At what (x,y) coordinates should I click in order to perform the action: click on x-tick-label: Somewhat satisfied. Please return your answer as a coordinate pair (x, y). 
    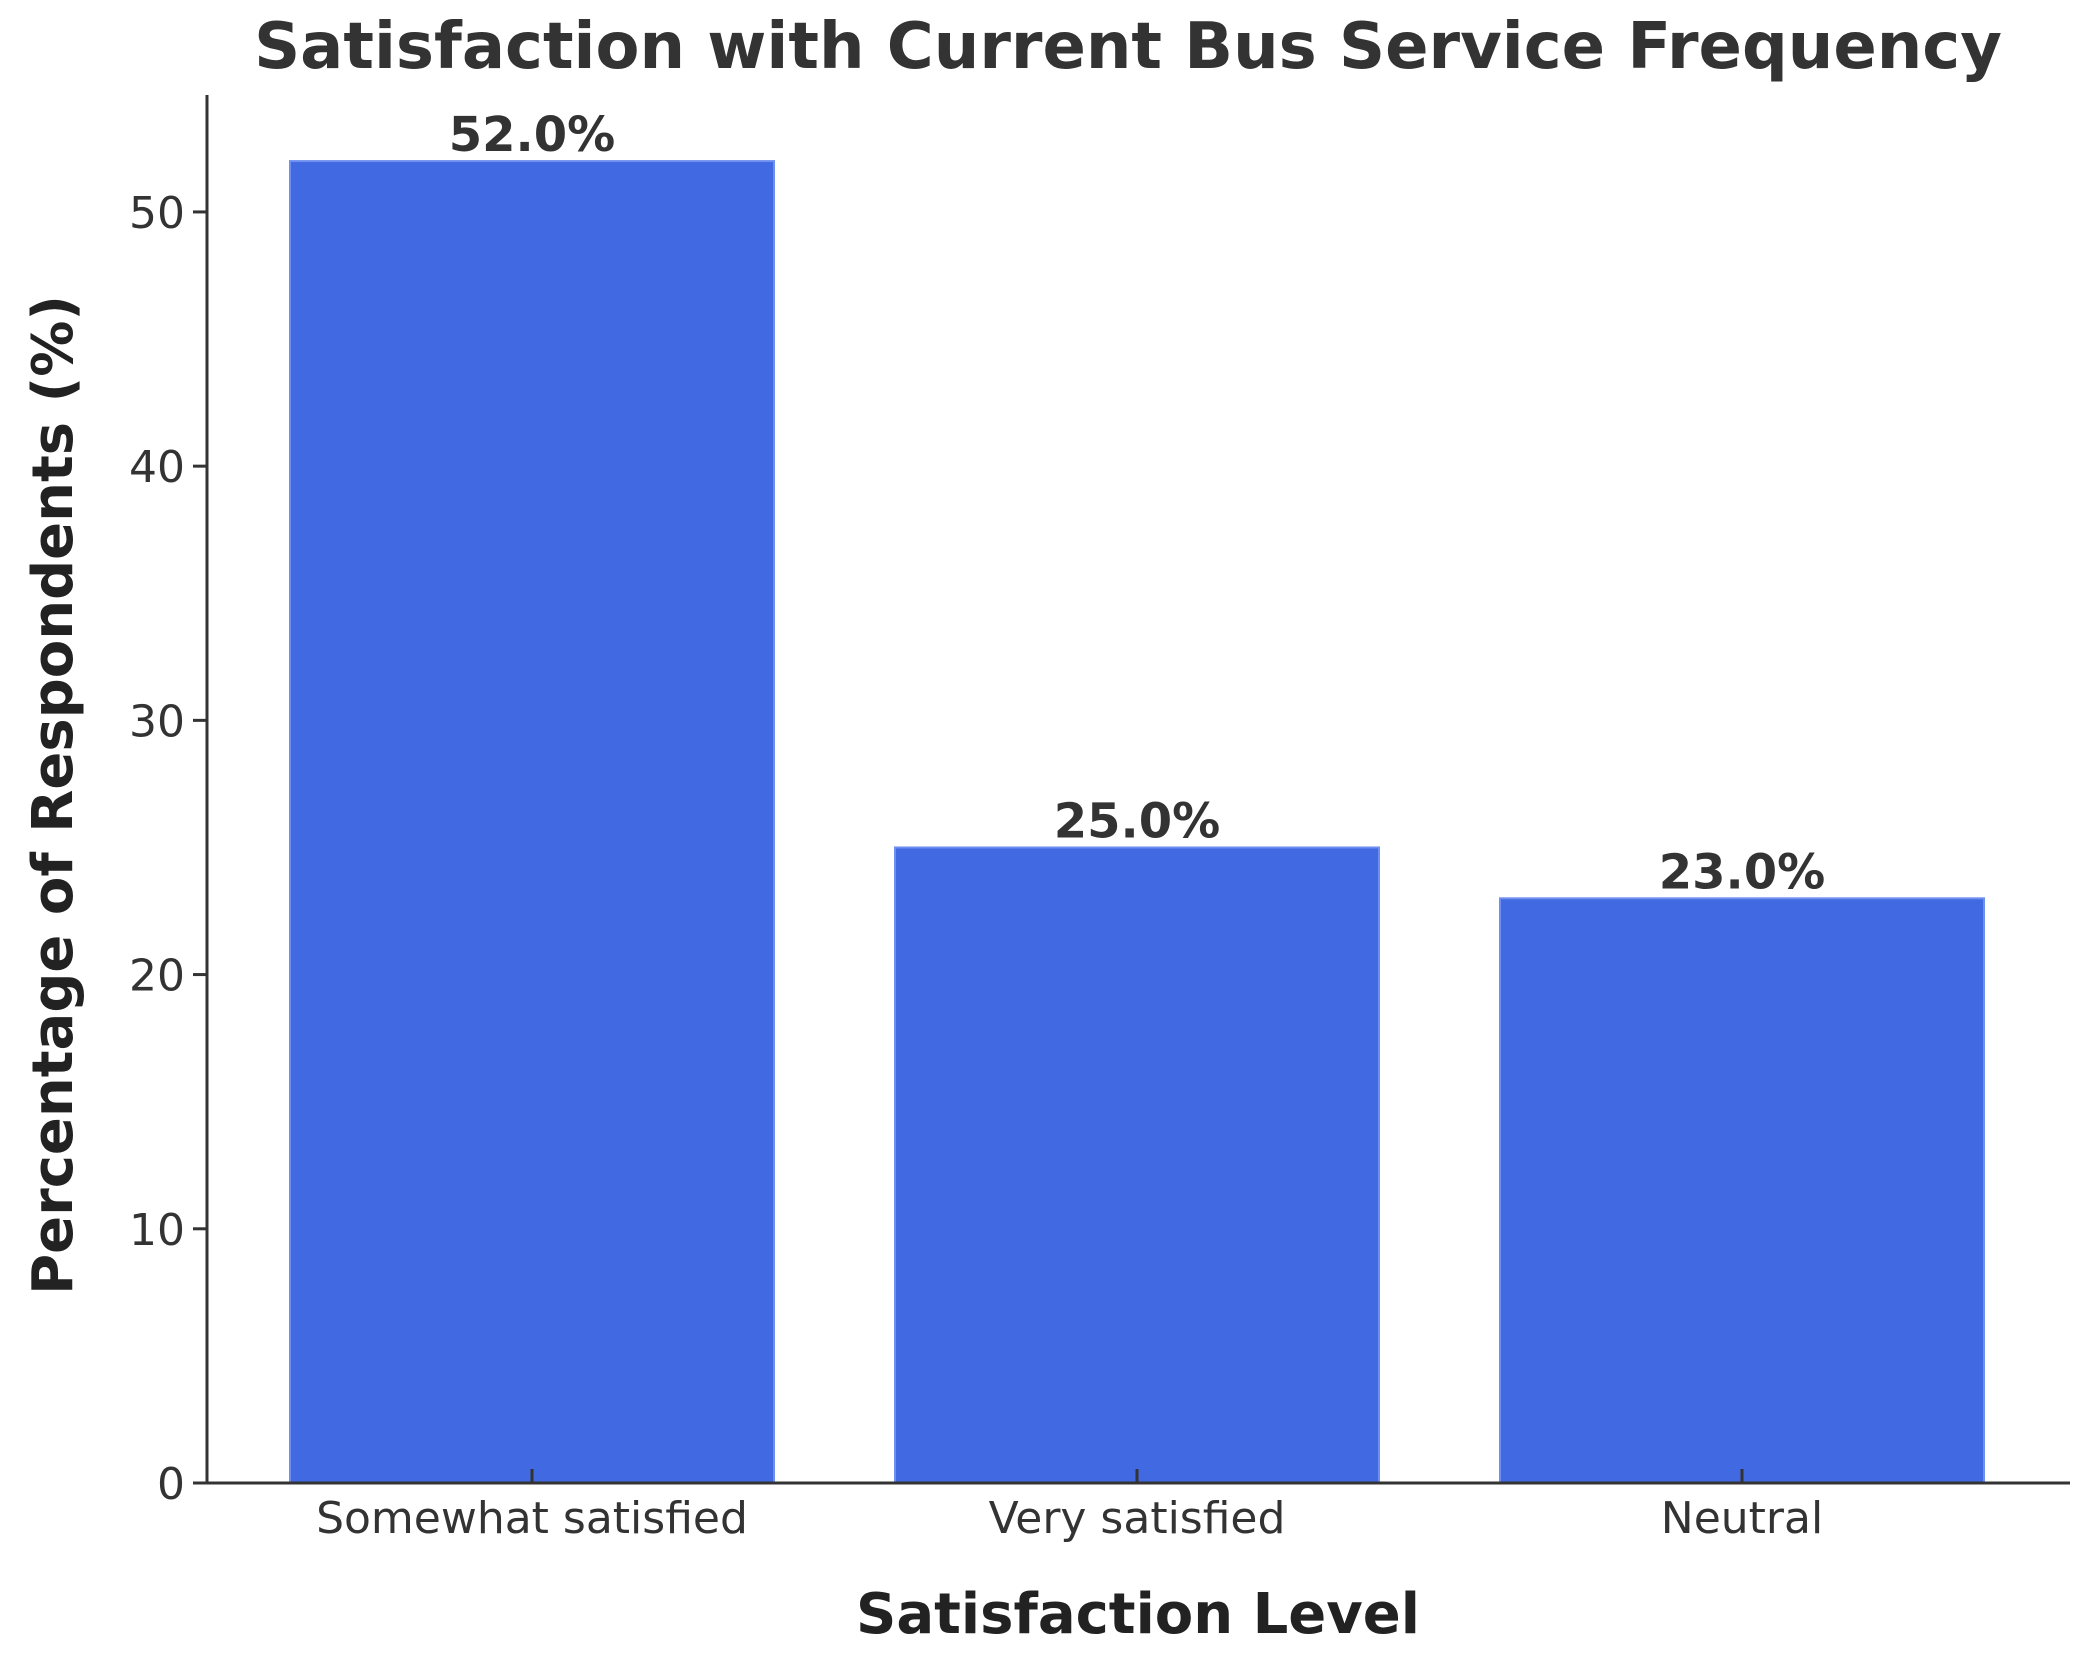
    Looking at the image, I should click on (532, 1518).